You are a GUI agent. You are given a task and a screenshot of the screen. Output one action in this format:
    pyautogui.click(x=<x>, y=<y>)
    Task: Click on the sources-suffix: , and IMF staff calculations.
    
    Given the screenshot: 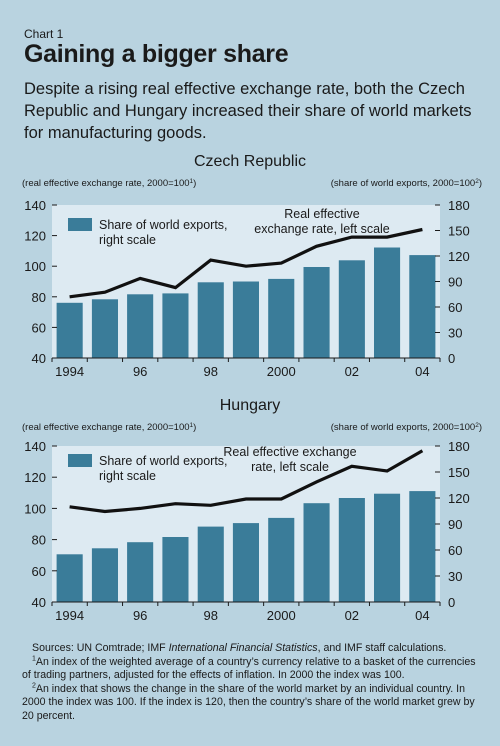 What is the action you would take?
    pyautogui.click(x=382, y=648)
    